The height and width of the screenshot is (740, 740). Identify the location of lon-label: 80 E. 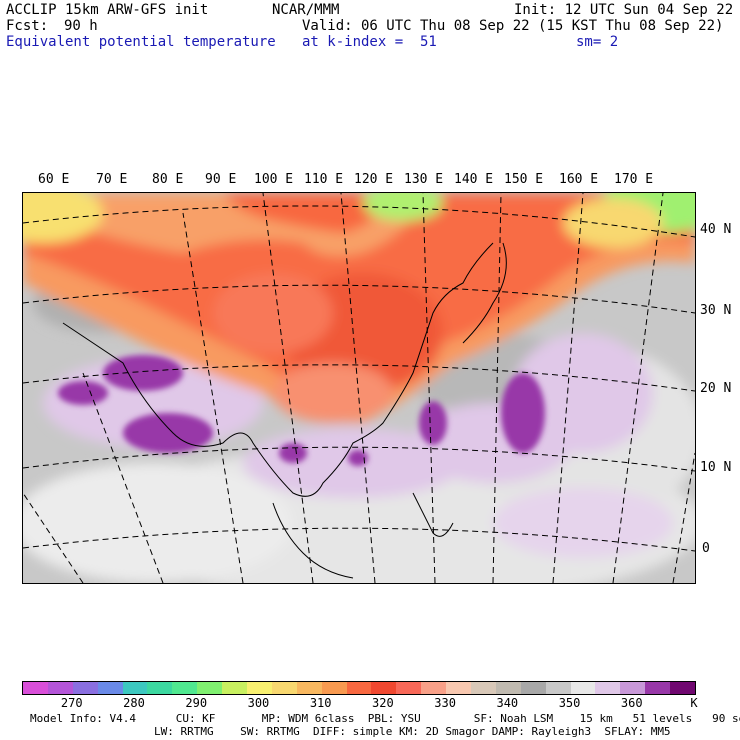
(168, 179).